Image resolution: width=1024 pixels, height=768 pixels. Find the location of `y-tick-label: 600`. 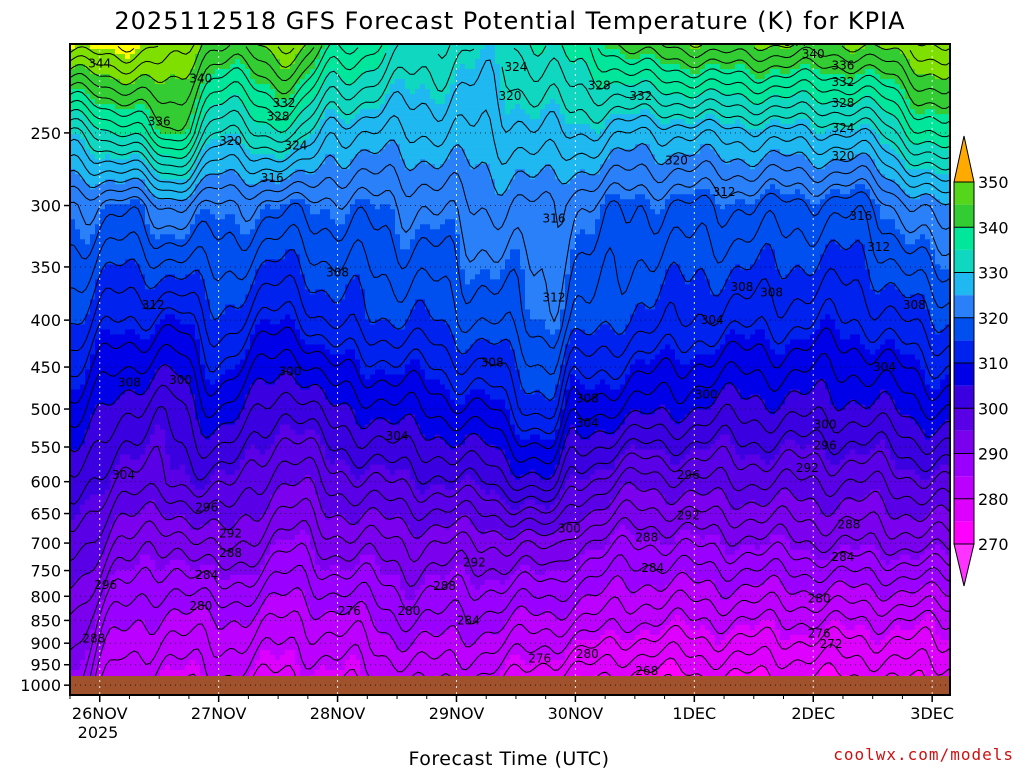

y-tick-label: 600 is located at coordinates (45, 482).